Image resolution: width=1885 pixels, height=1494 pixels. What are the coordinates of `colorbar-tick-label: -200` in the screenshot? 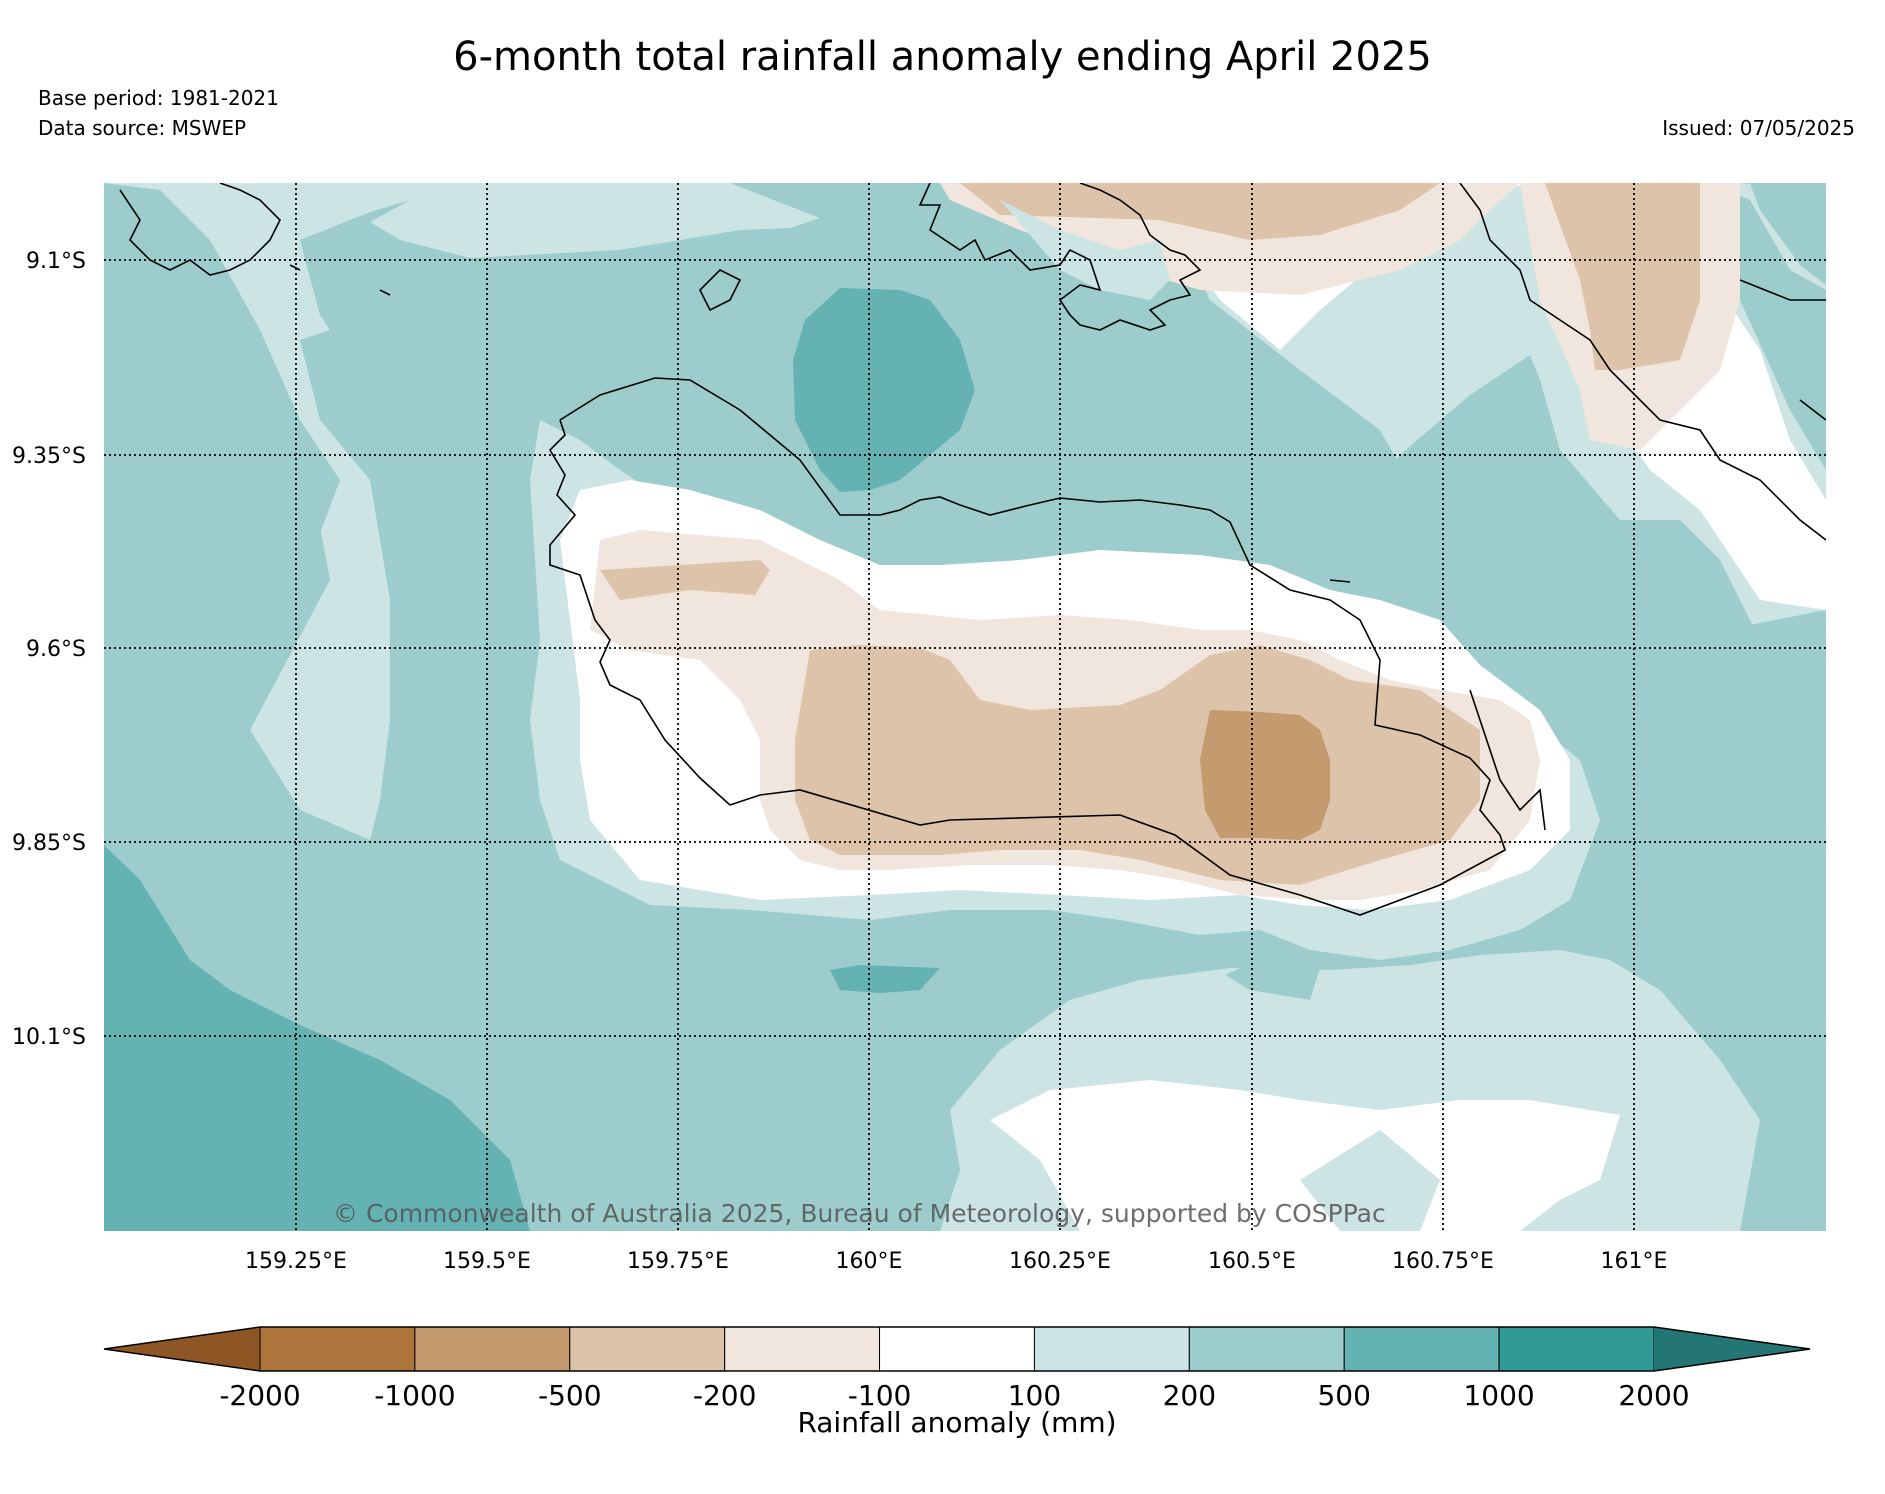 It's located at (725, 1395).